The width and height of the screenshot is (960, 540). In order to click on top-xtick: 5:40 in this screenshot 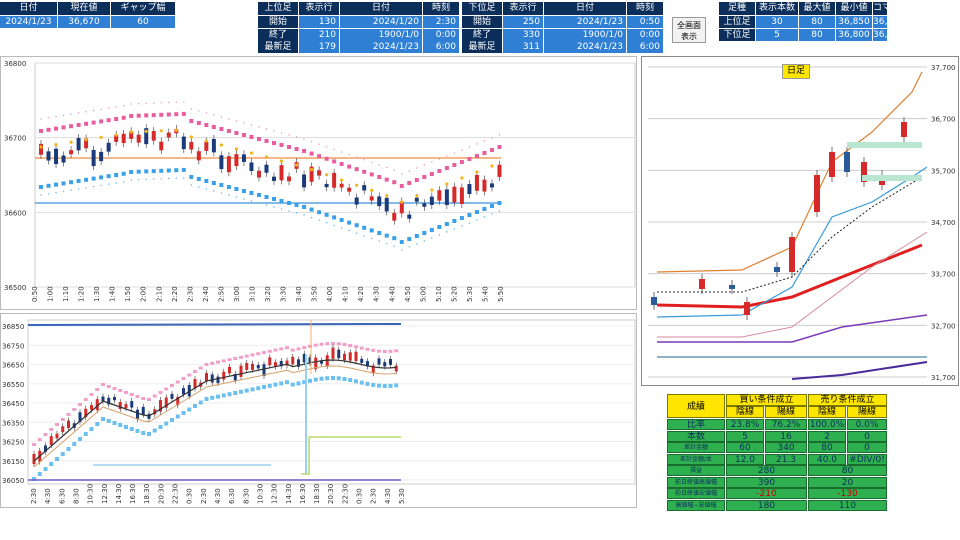, I will do `click(485, 294)`.